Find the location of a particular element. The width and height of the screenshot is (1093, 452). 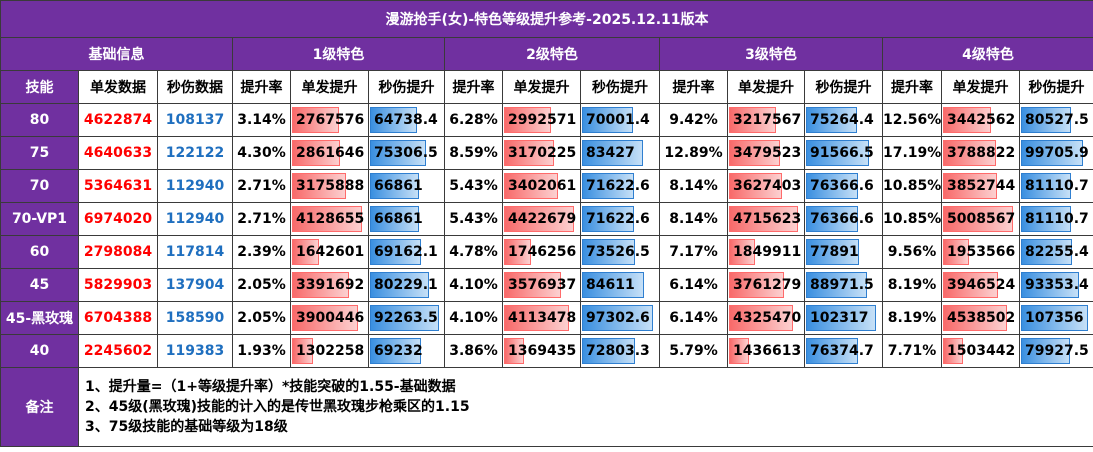

l4-dps-cell: 107356 is located at coordinates (1055, 318).